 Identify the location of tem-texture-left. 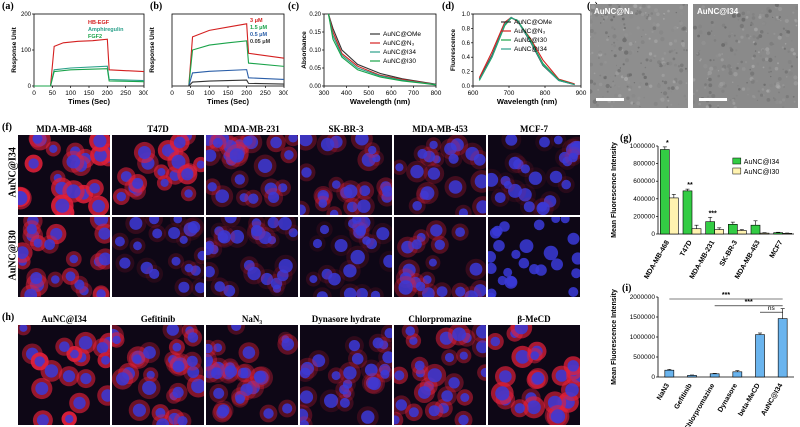
(639, 56).